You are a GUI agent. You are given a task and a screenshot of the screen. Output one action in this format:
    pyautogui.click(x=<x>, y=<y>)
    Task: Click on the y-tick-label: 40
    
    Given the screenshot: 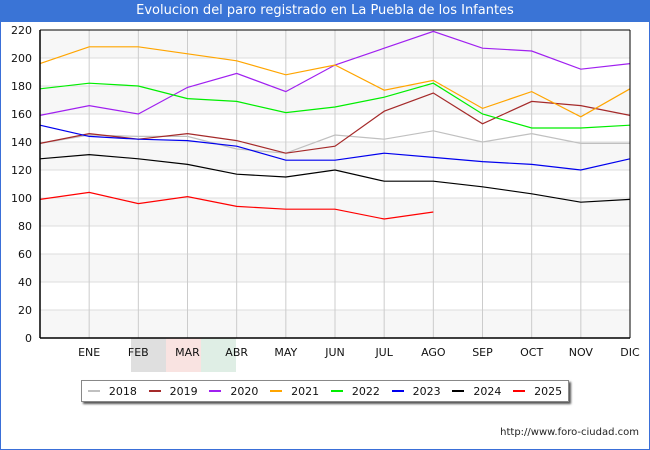 What is the action you would take?
    pyautogui.click(x=25, y=282)
    